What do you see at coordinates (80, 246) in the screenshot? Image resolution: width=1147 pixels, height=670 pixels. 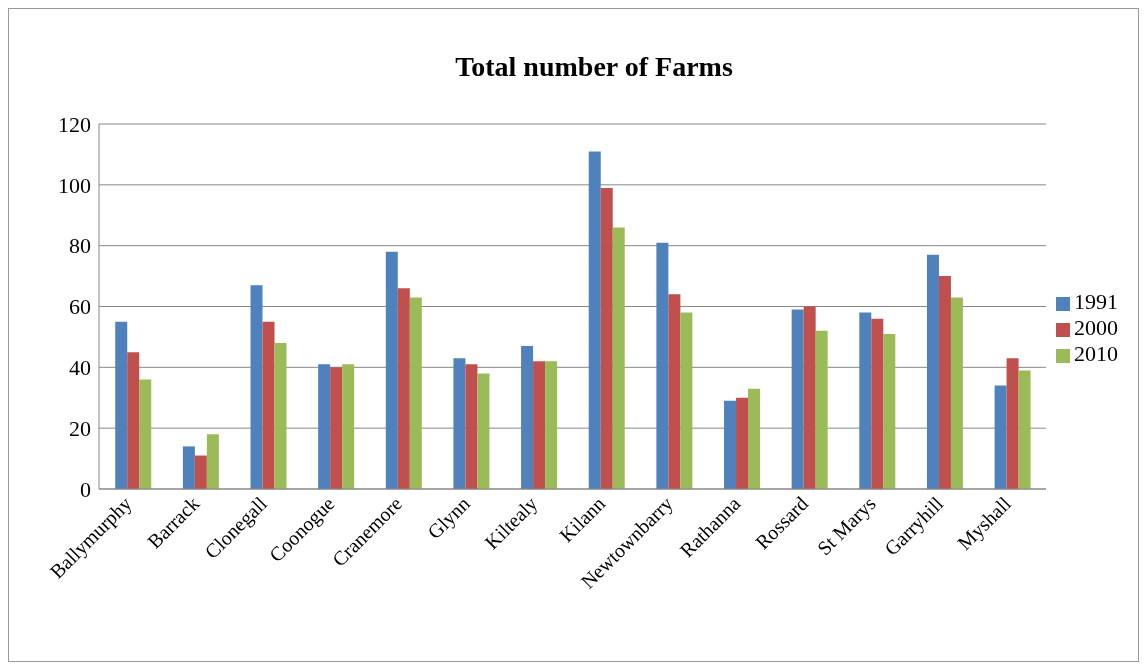 I see `y-tick-label: 80` at bounding box center [80, 246].